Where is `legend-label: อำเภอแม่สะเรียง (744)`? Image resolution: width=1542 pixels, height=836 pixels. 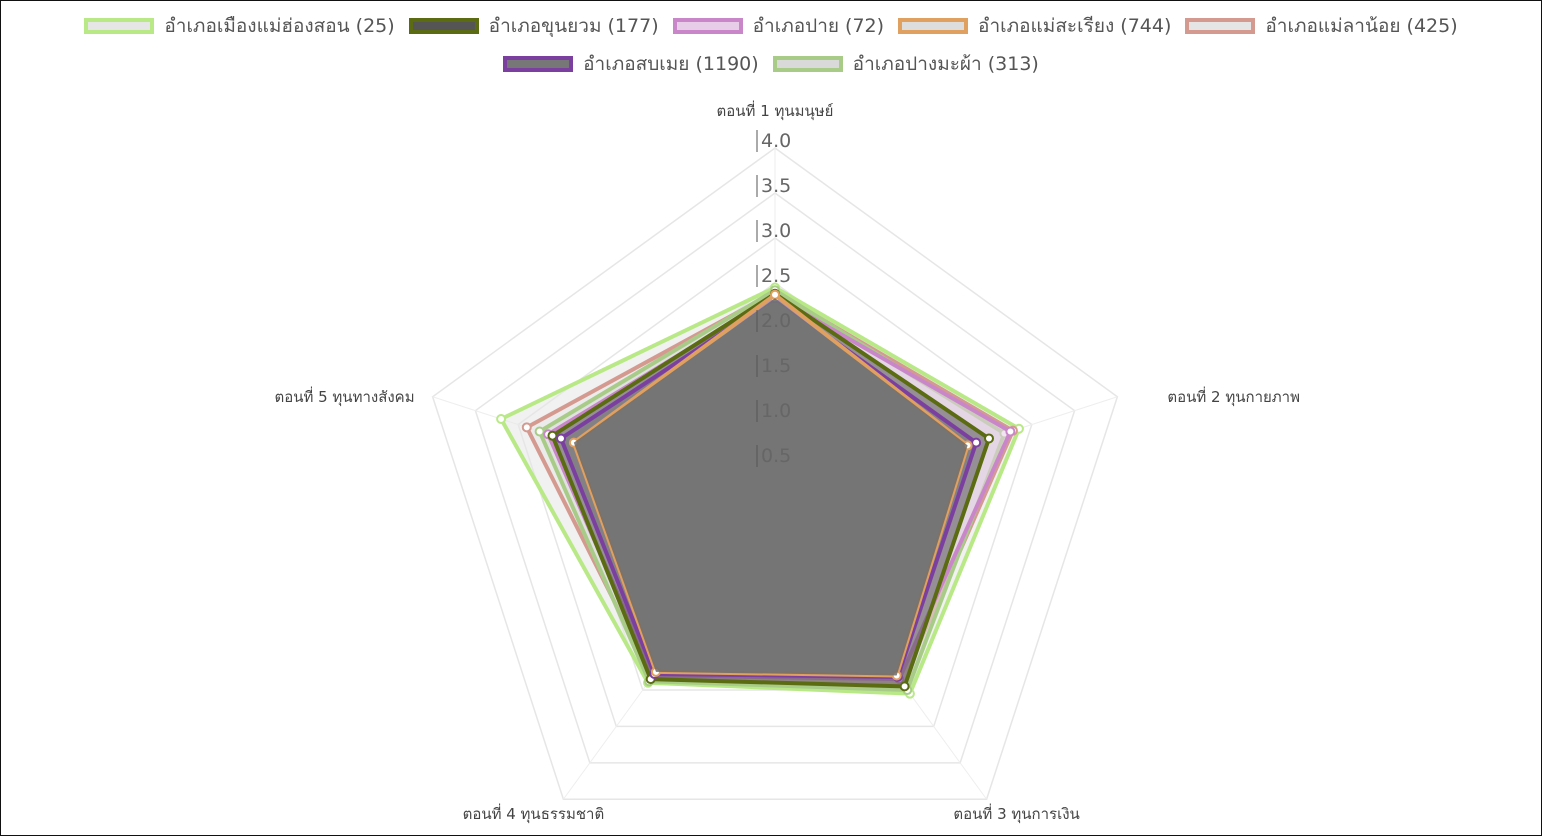
legend-label: อำเภอแม่สะเรียง (744) is located at coordinates (1075, 26).